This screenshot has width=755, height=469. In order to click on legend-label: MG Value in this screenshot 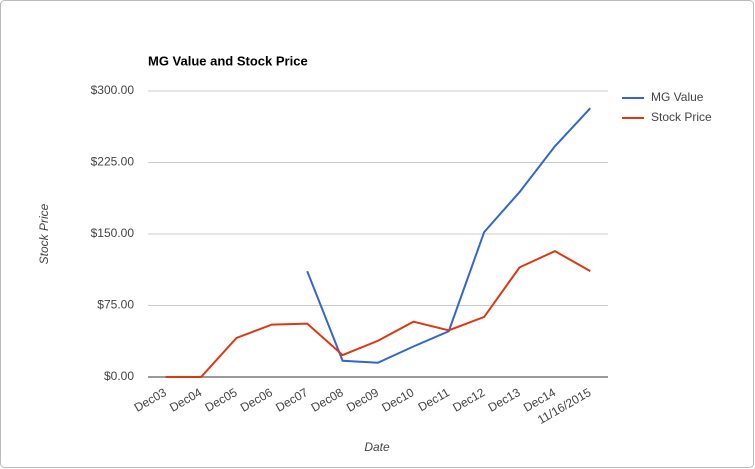, I will do `click(677, 97)`.